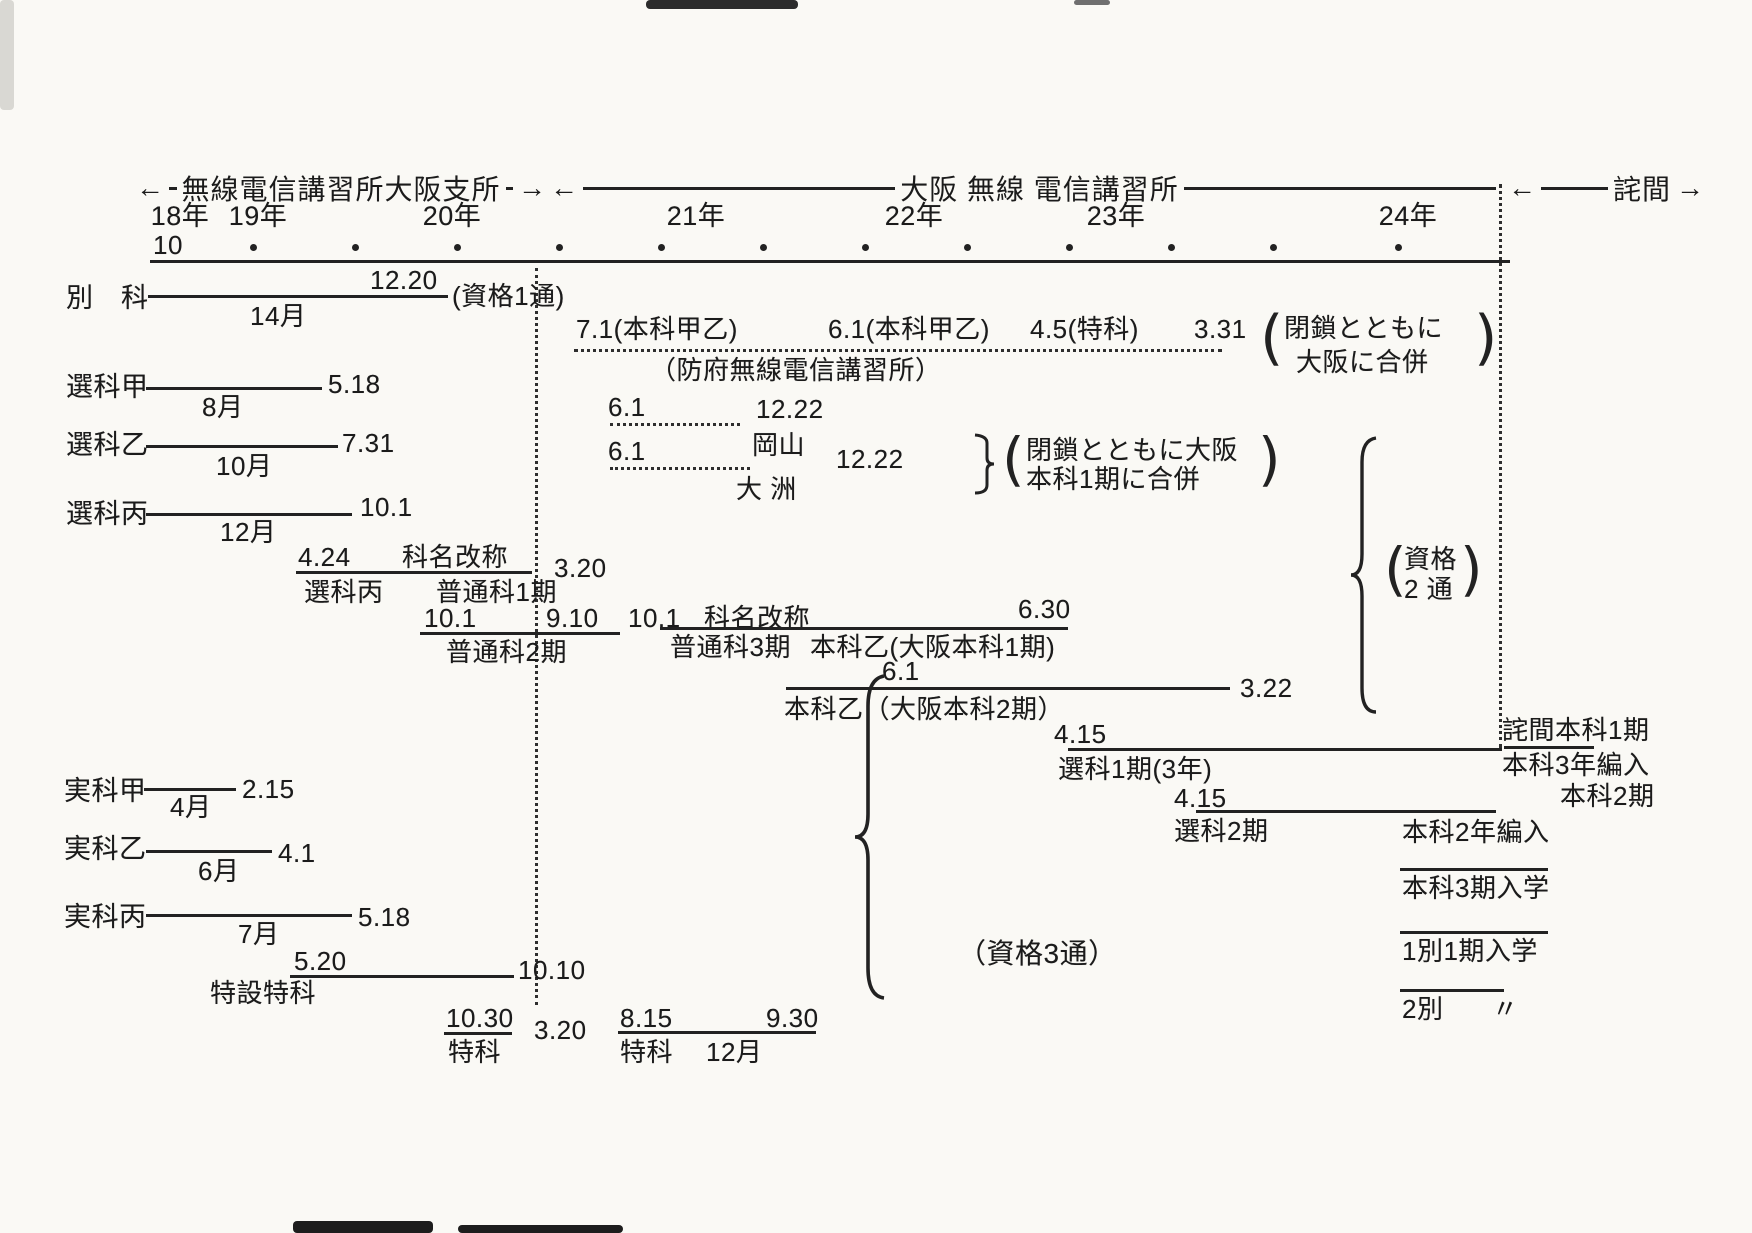  What do you see at coordinates (341, 188) in the screenshot?
I see `era-span-osaka-branch: ← 無線電信講習所大阪支所 →` at bounding box center [341, 188].